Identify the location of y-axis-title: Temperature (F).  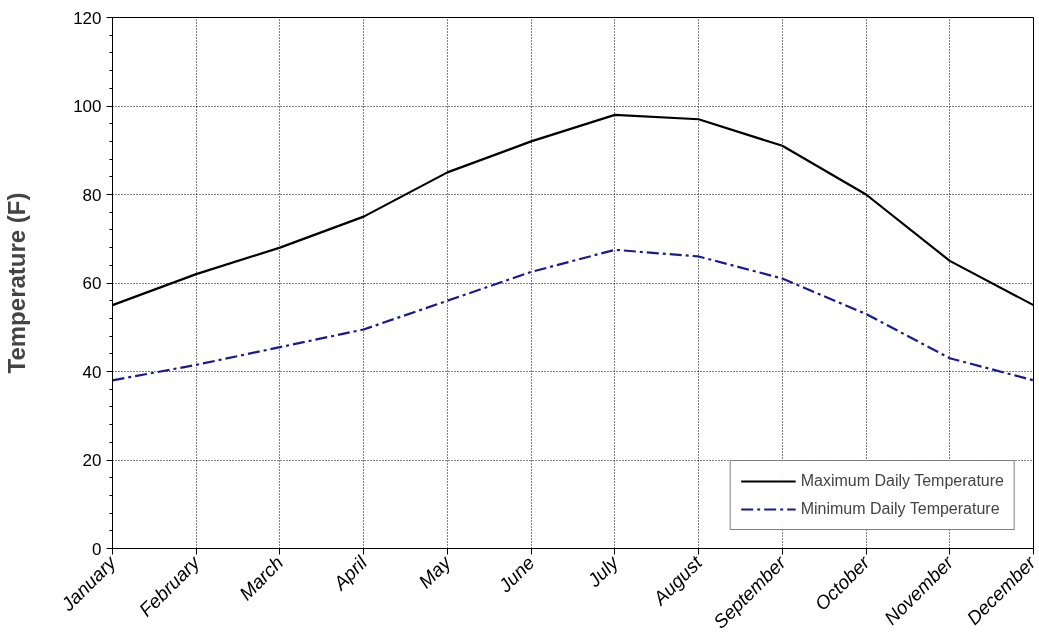
(17, 283).